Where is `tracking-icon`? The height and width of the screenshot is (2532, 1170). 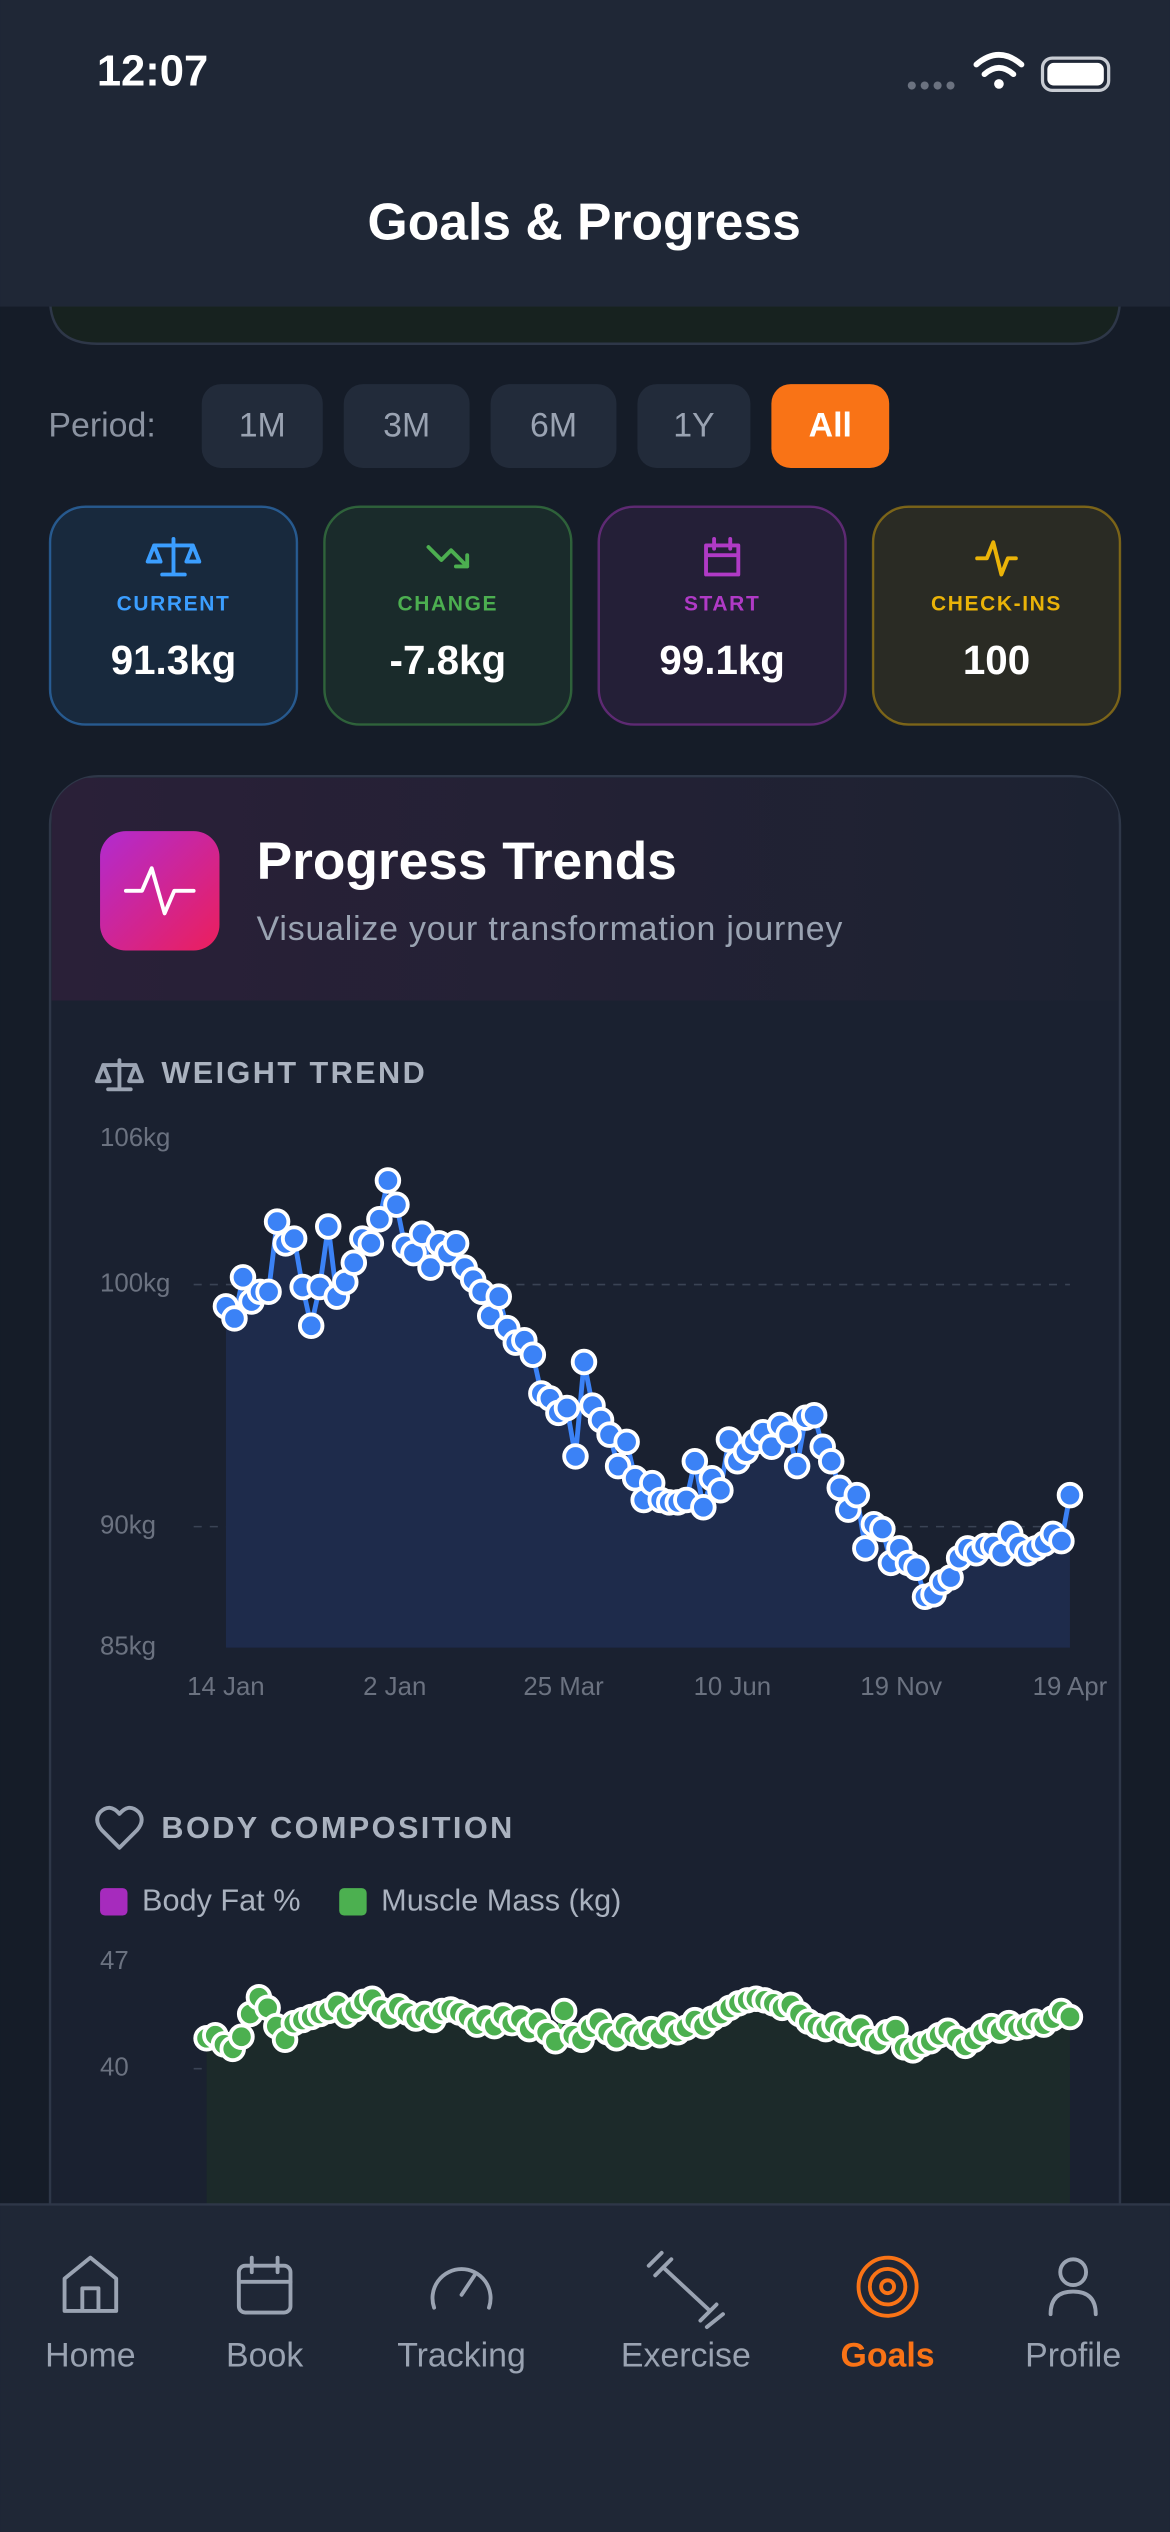 tracking-icon is located at coordinates (461, 2288).